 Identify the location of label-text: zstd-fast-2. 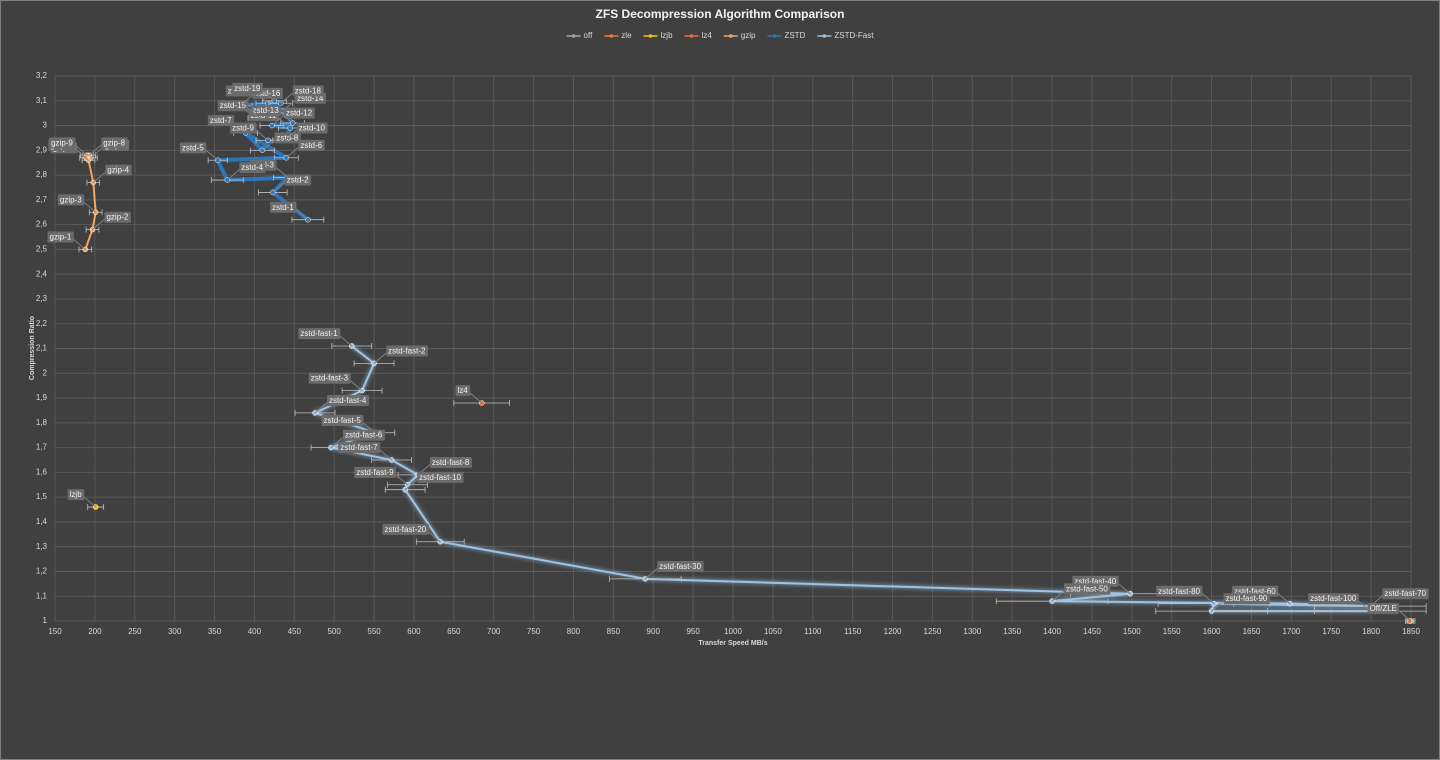
(407, 350).